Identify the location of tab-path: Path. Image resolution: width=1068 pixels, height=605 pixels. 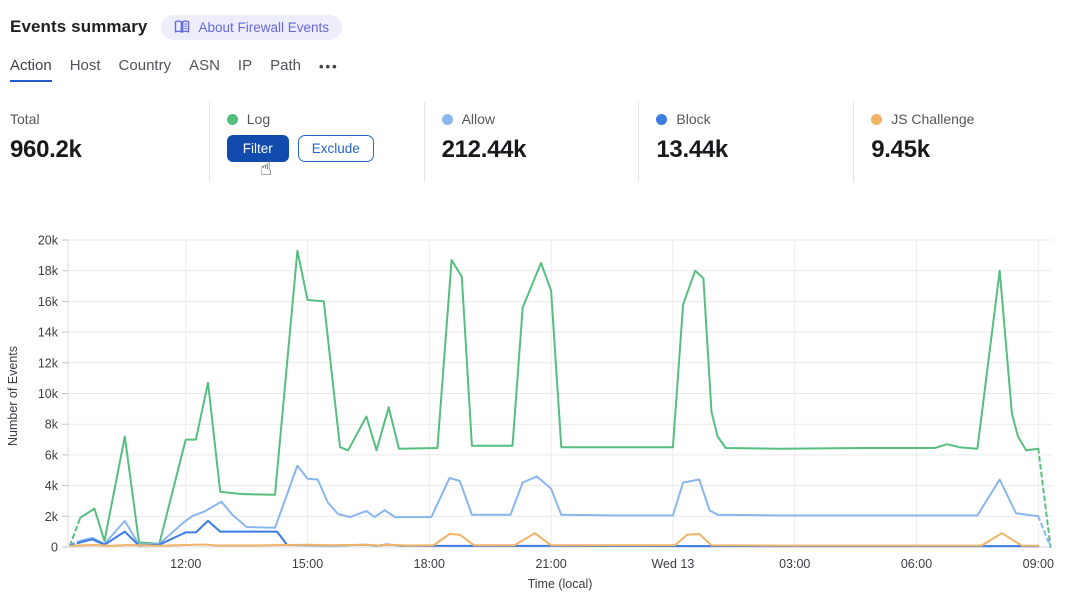
(285, 65).